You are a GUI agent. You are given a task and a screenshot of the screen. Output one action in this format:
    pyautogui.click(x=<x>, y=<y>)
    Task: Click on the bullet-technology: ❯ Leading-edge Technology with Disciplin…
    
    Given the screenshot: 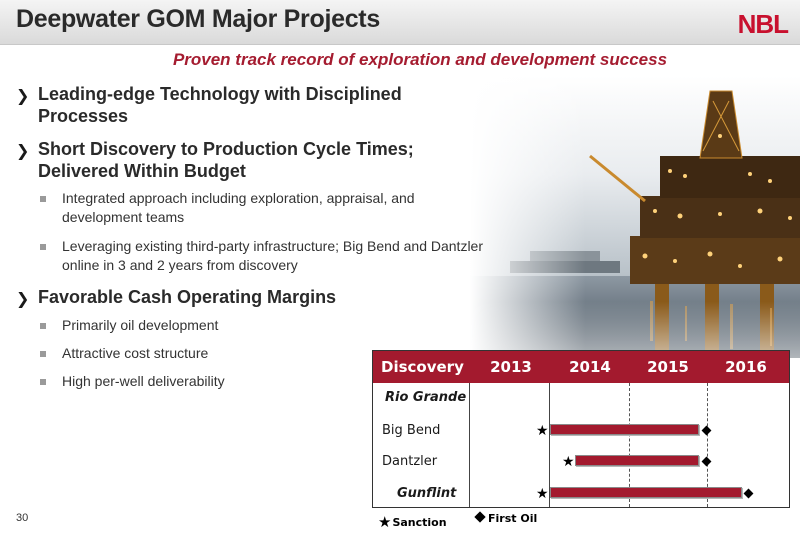 What is the action you would take?
    pyautogui.click(x=256, y=105)
    